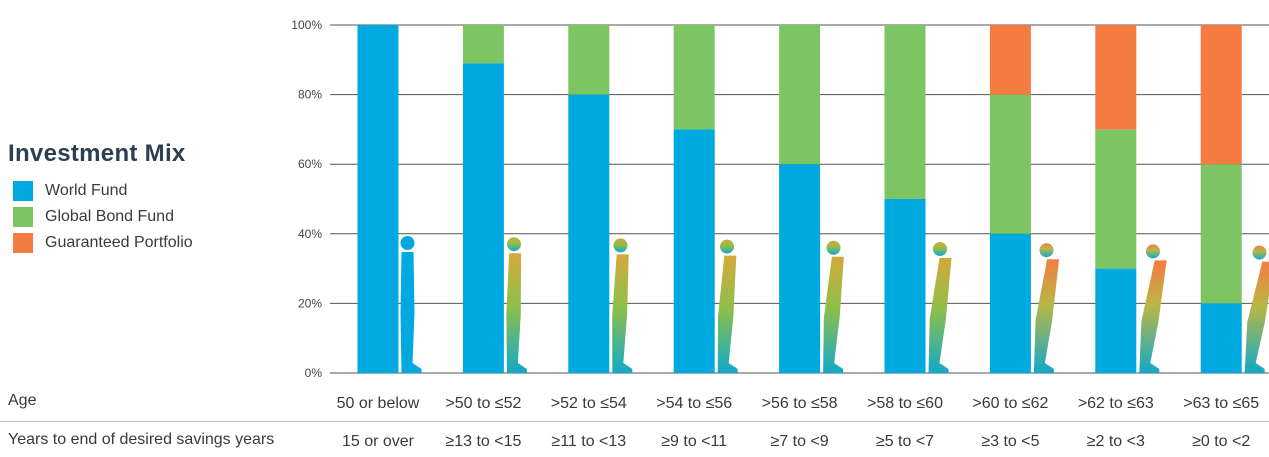 The width and height of the screenshot is (1269, 457). What do you see at coordinates (589, 403) in the screenshot?
I see `x-tick-label: >52 to ≤54` at bounding box center [589, 403].